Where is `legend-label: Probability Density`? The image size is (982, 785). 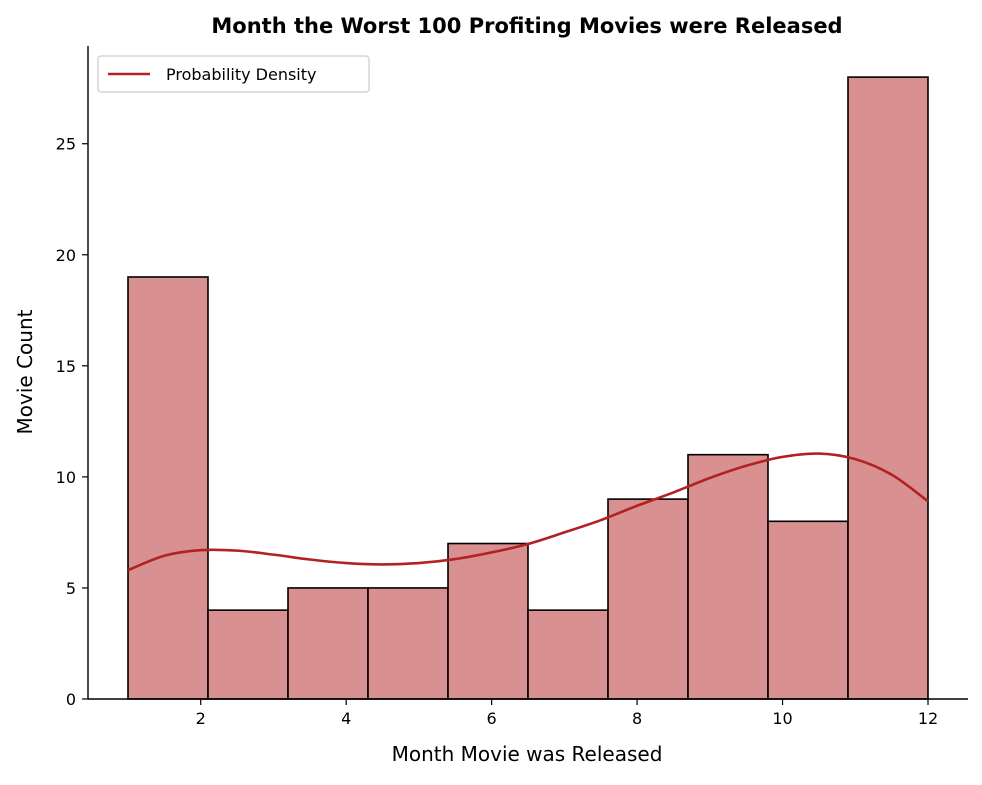
legend-label: Probability Density is located at coordinates (241, 74).